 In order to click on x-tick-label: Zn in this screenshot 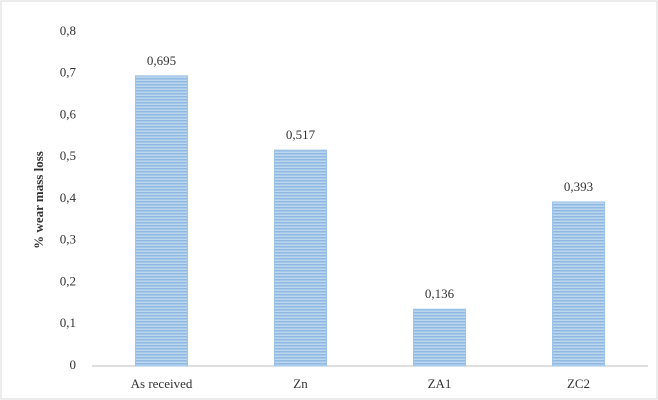, I will do `click(300, 383)`.